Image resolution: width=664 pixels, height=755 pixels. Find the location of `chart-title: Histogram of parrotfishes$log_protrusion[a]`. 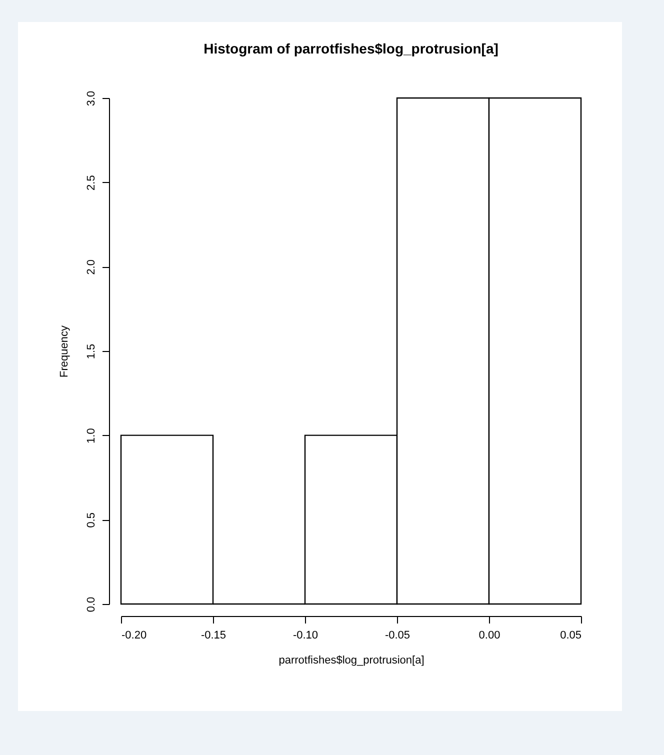

chart-title: Histogram of parrotfishes$log_protrusion[a] is located at coordinates (351, 48).